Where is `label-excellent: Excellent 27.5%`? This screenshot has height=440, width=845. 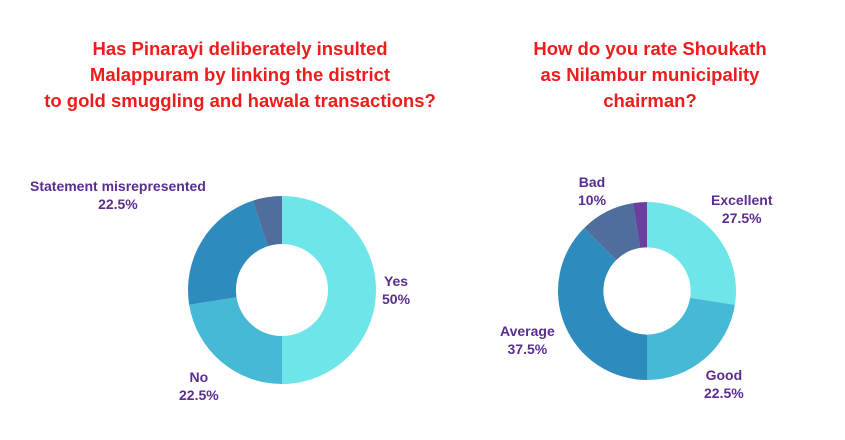
label-excellent: Excellent 27.5% is located at coordinates (741, 209).